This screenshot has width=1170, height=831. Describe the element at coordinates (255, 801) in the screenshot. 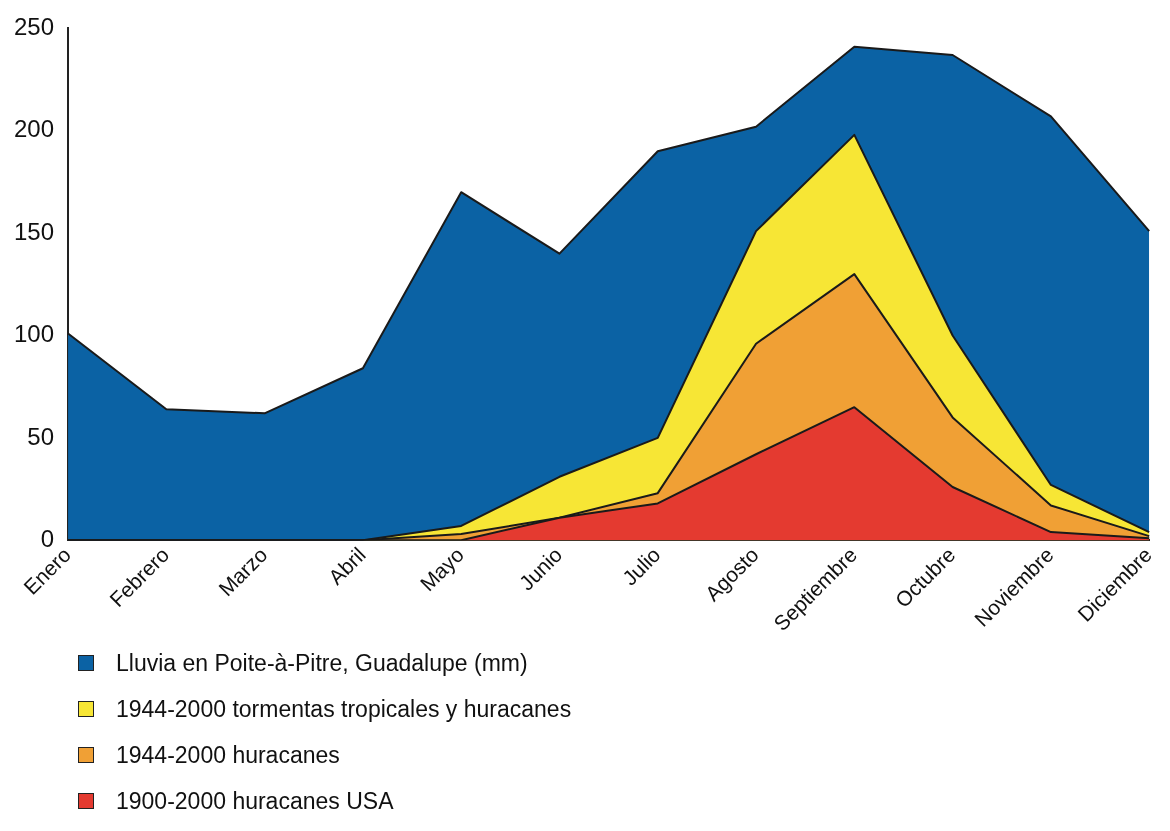

I see `legend-label: 1900-2000 huracanes USA` at that location.